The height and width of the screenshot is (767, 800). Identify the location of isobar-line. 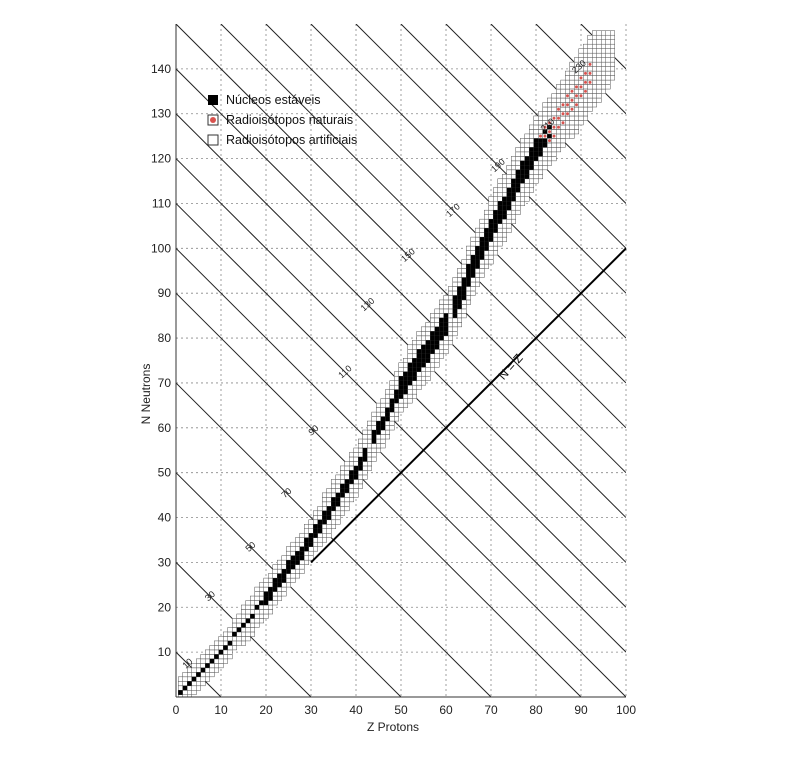
(535, 114).